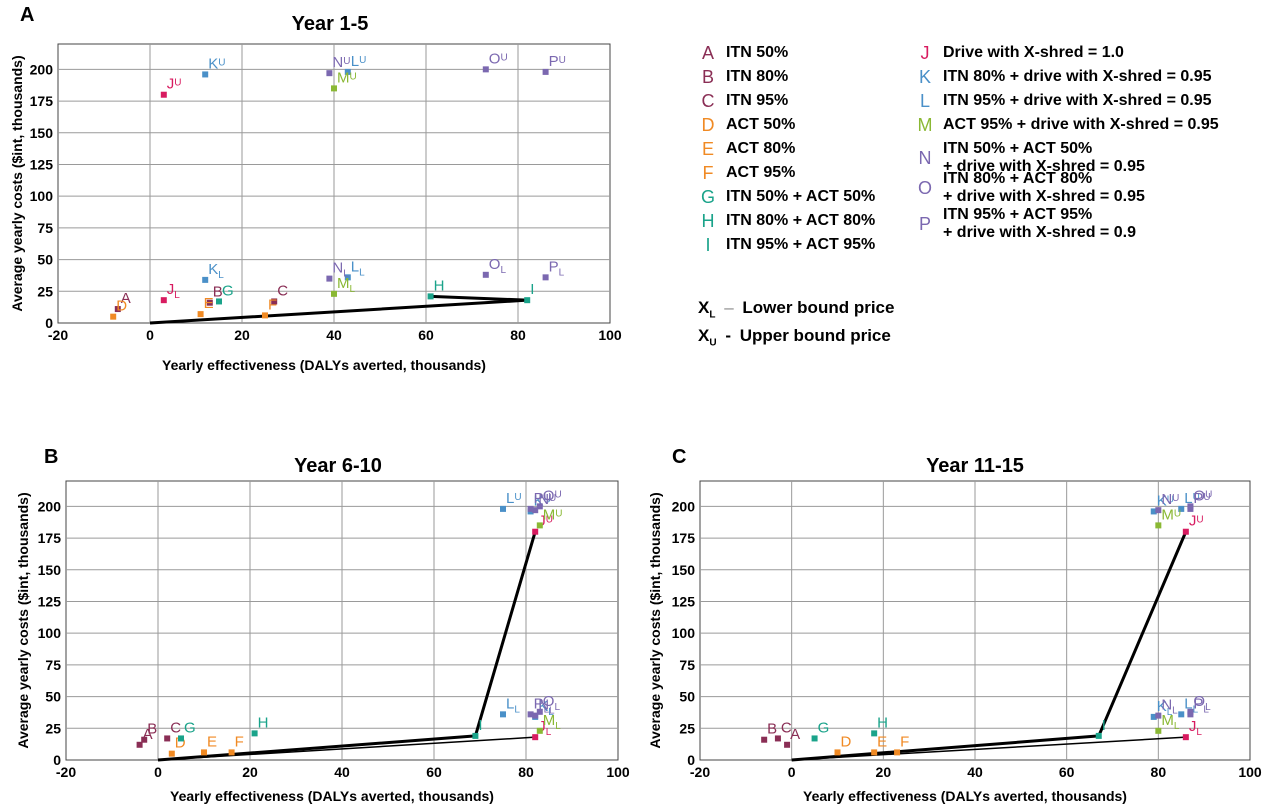 This screenshot has width=1273, height=804. What do you see at coordinates (171, 753) in the screenshot?
I see `chart-2-point-d` at bounding box center [171, 753].